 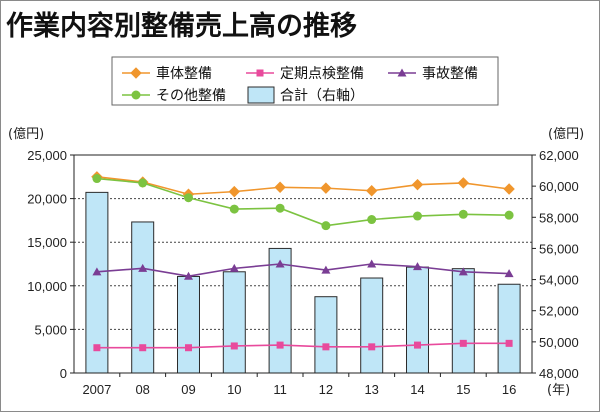 I want to click on left-tick-label: 10,000, so click(x=47, y=286).